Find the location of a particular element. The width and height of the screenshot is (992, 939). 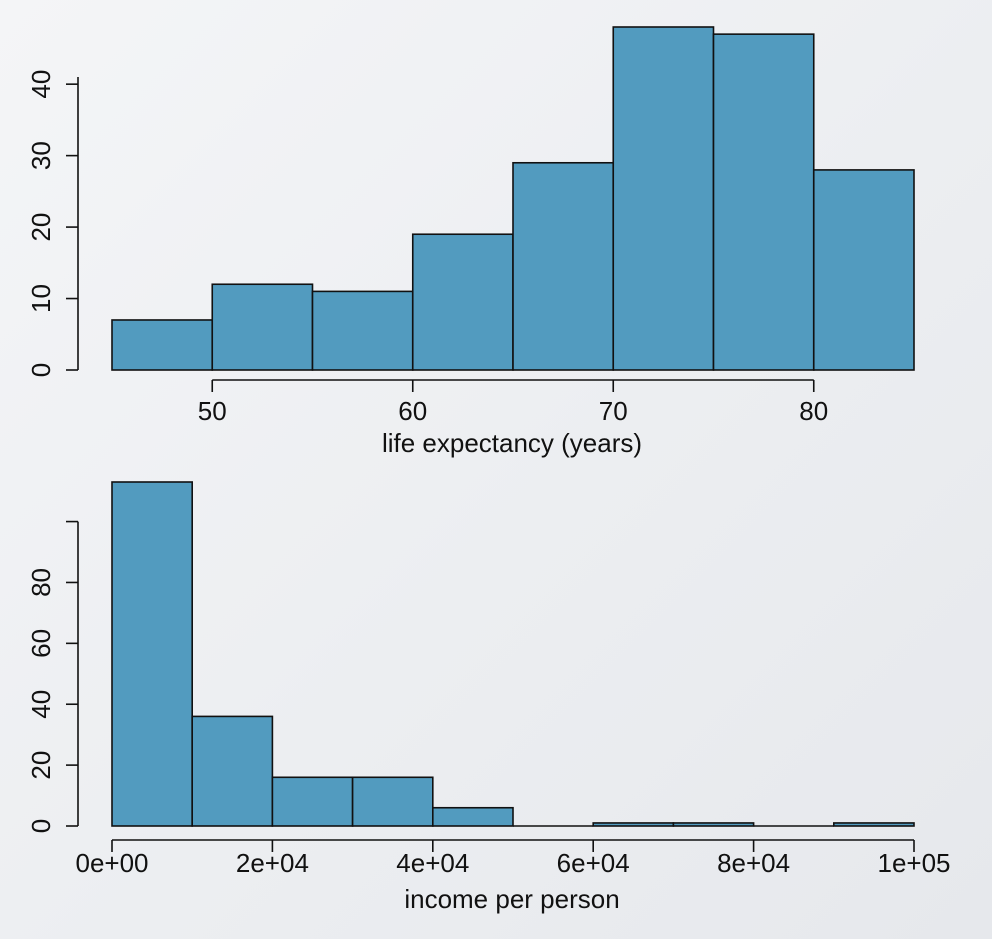

x-tick-label: 1e+05 is located at coordinates (913, 863).